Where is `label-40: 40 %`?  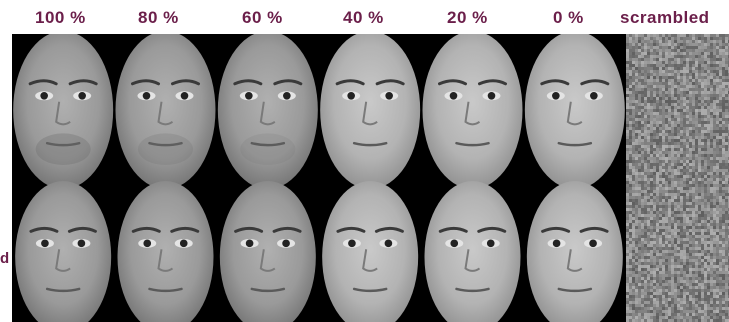
label-40: 40 % is located at coordinates (363, 17).